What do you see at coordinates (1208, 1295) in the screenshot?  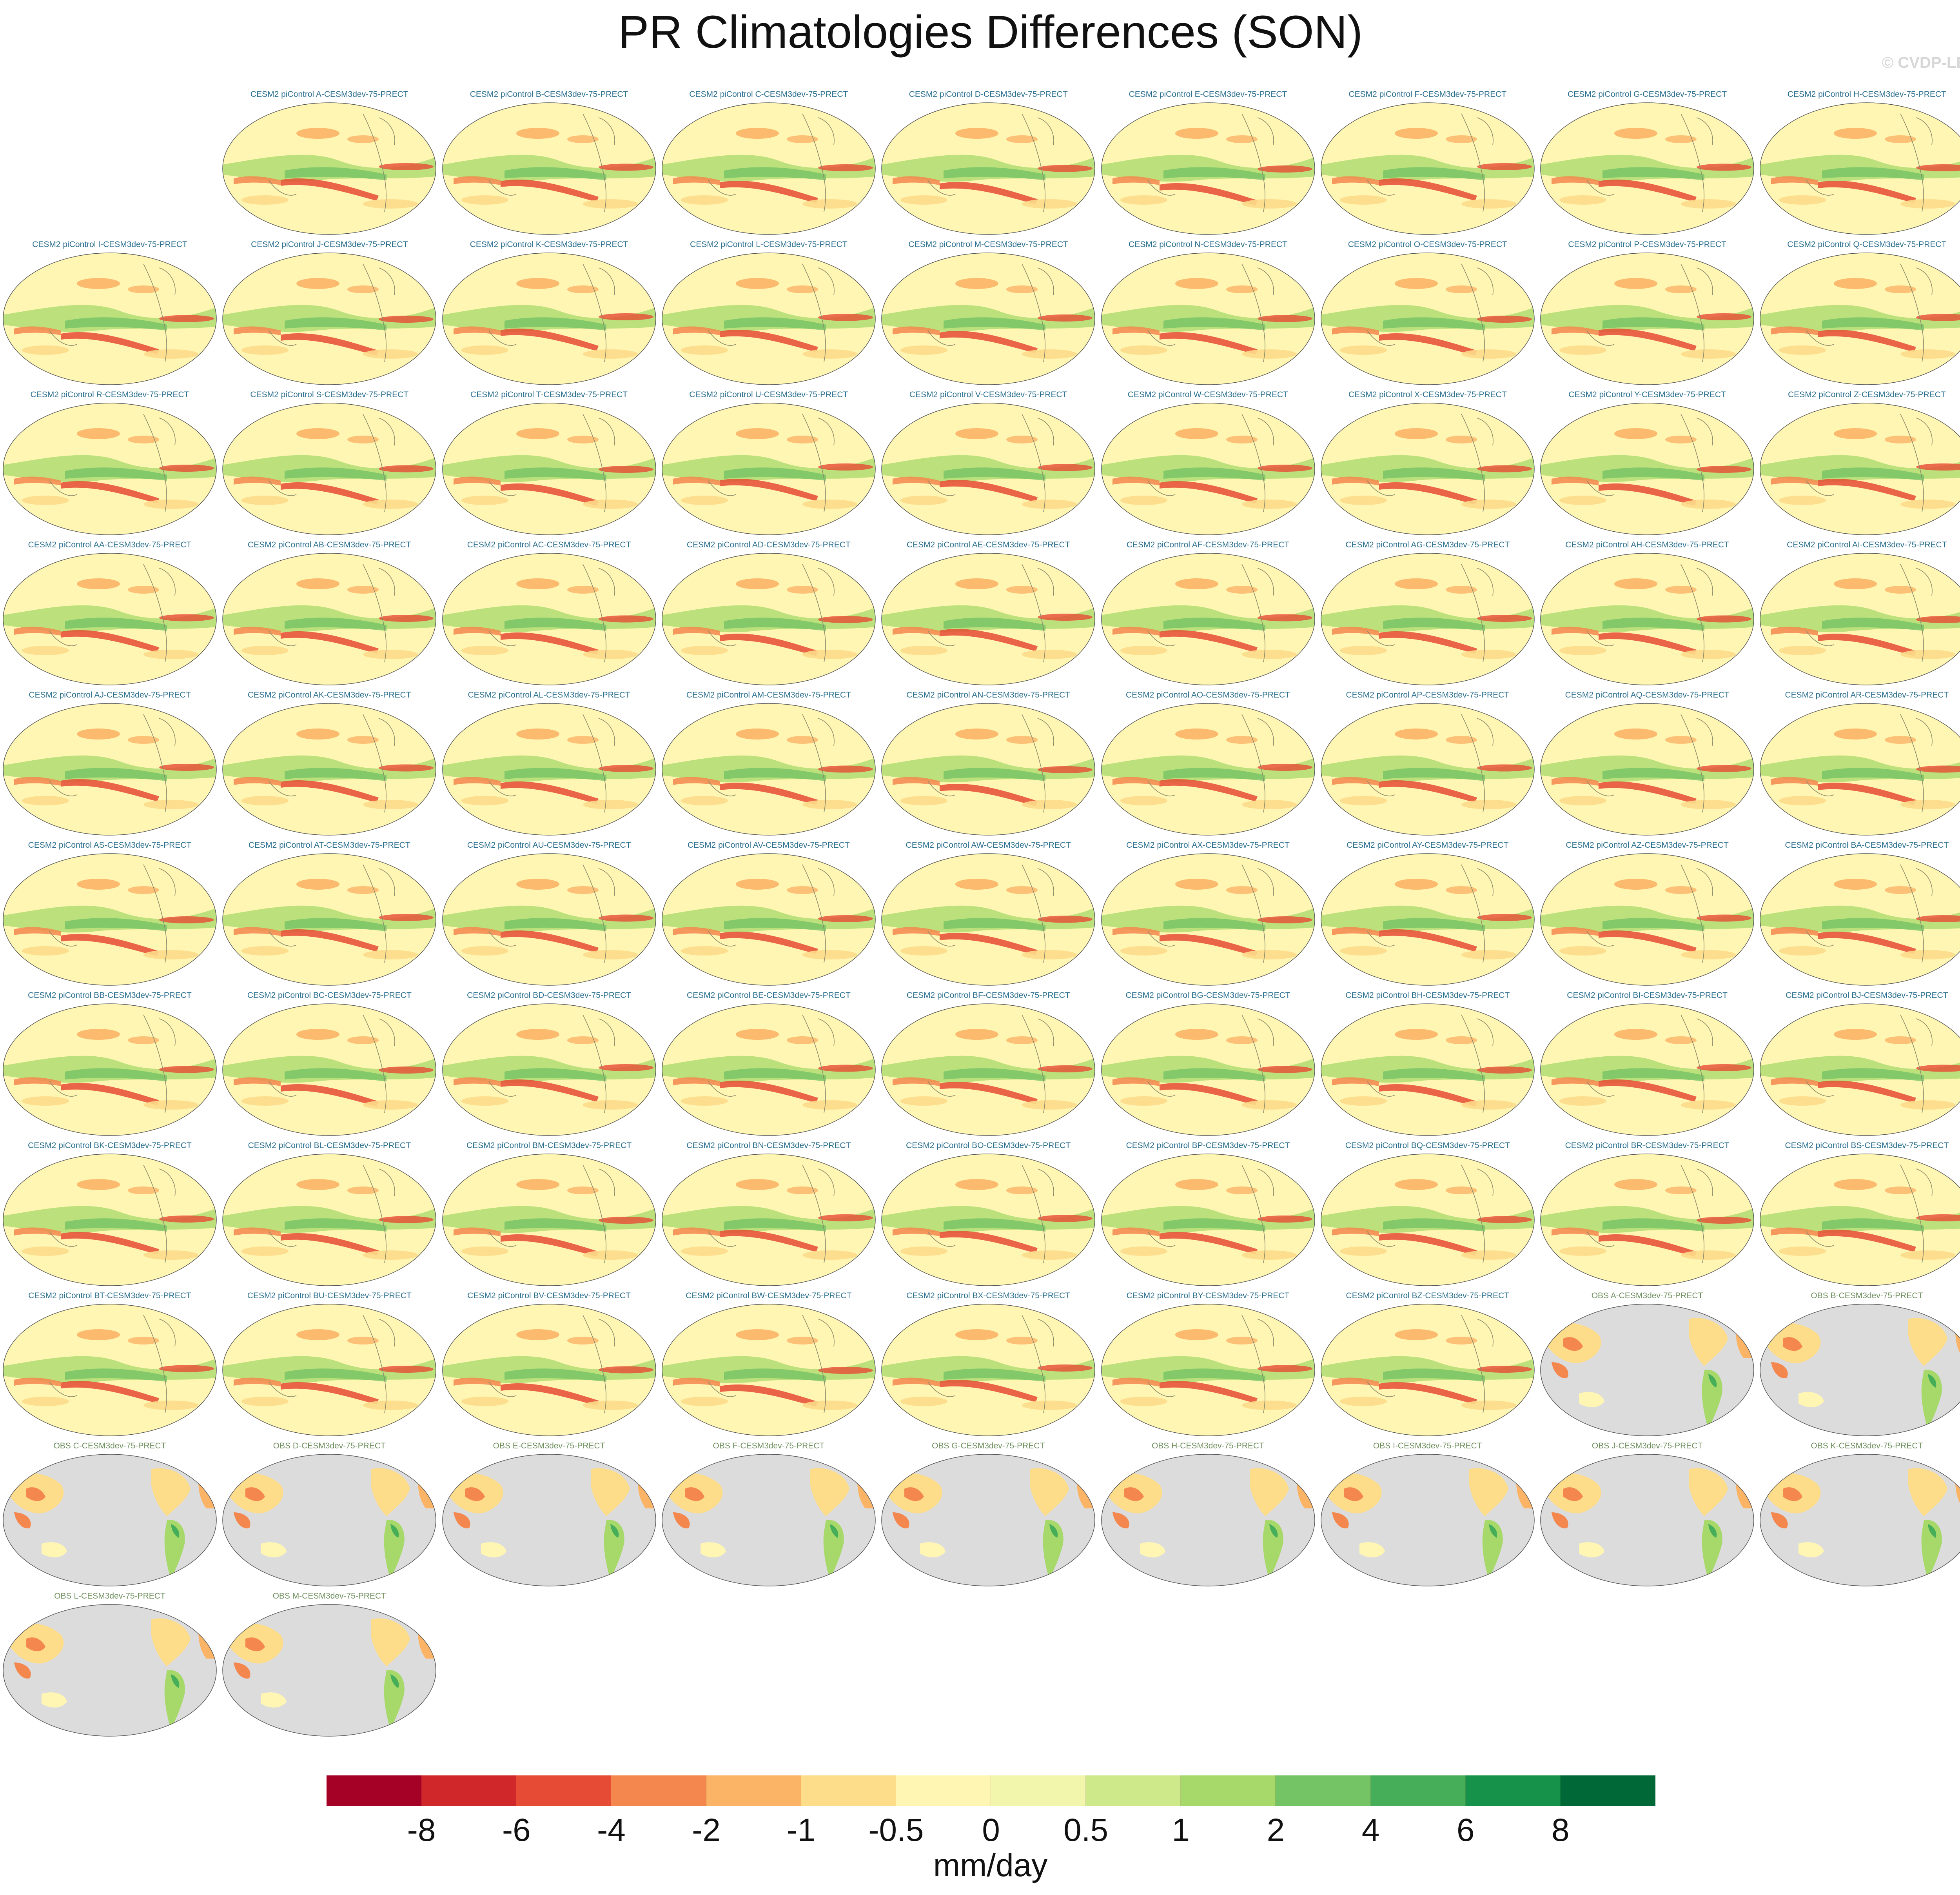 I see `panel-title: CESM2 piControl BY-CESM3dev-75-PRECT` at bounding box center [1208, 1295].